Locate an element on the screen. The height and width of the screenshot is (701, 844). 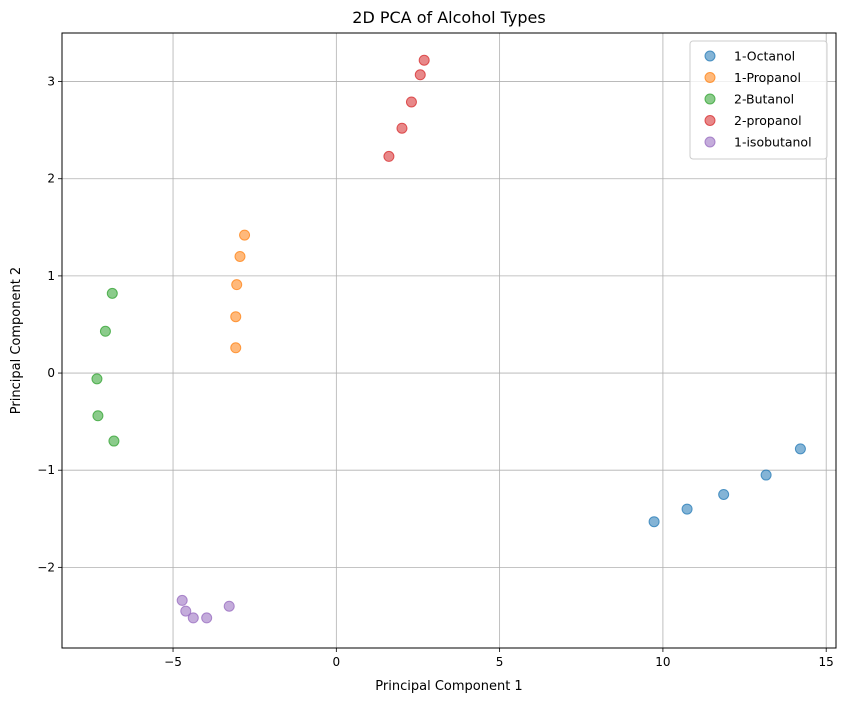
x-tick-label: 0 is located at coordinates (337, 662).